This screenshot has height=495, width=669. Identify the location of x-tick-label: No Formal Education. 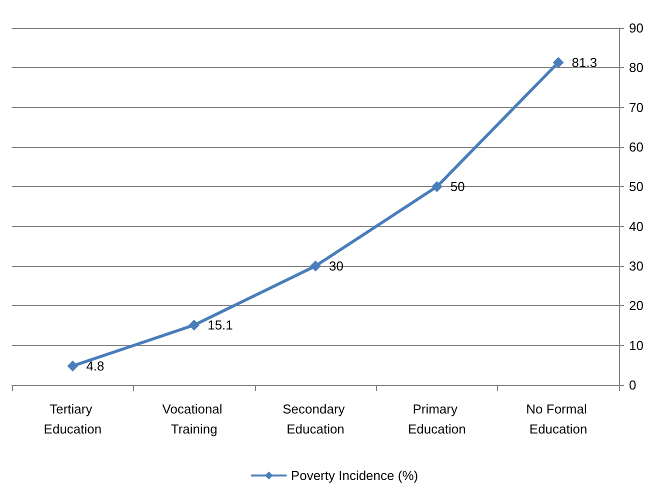
(558, 419).